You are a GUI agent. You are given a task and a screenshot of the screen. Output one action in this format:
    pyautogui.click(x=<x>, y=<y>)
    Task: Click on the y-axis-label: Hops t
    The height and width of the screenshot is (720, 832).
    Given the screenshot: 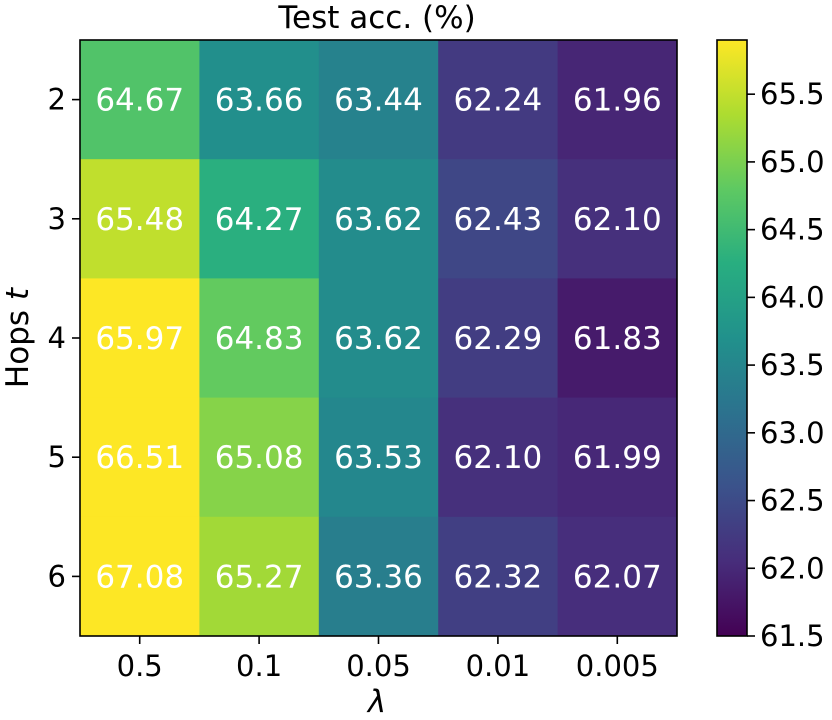 What is the action you would take?
    pyautogui.click(x=18, y=337)
    